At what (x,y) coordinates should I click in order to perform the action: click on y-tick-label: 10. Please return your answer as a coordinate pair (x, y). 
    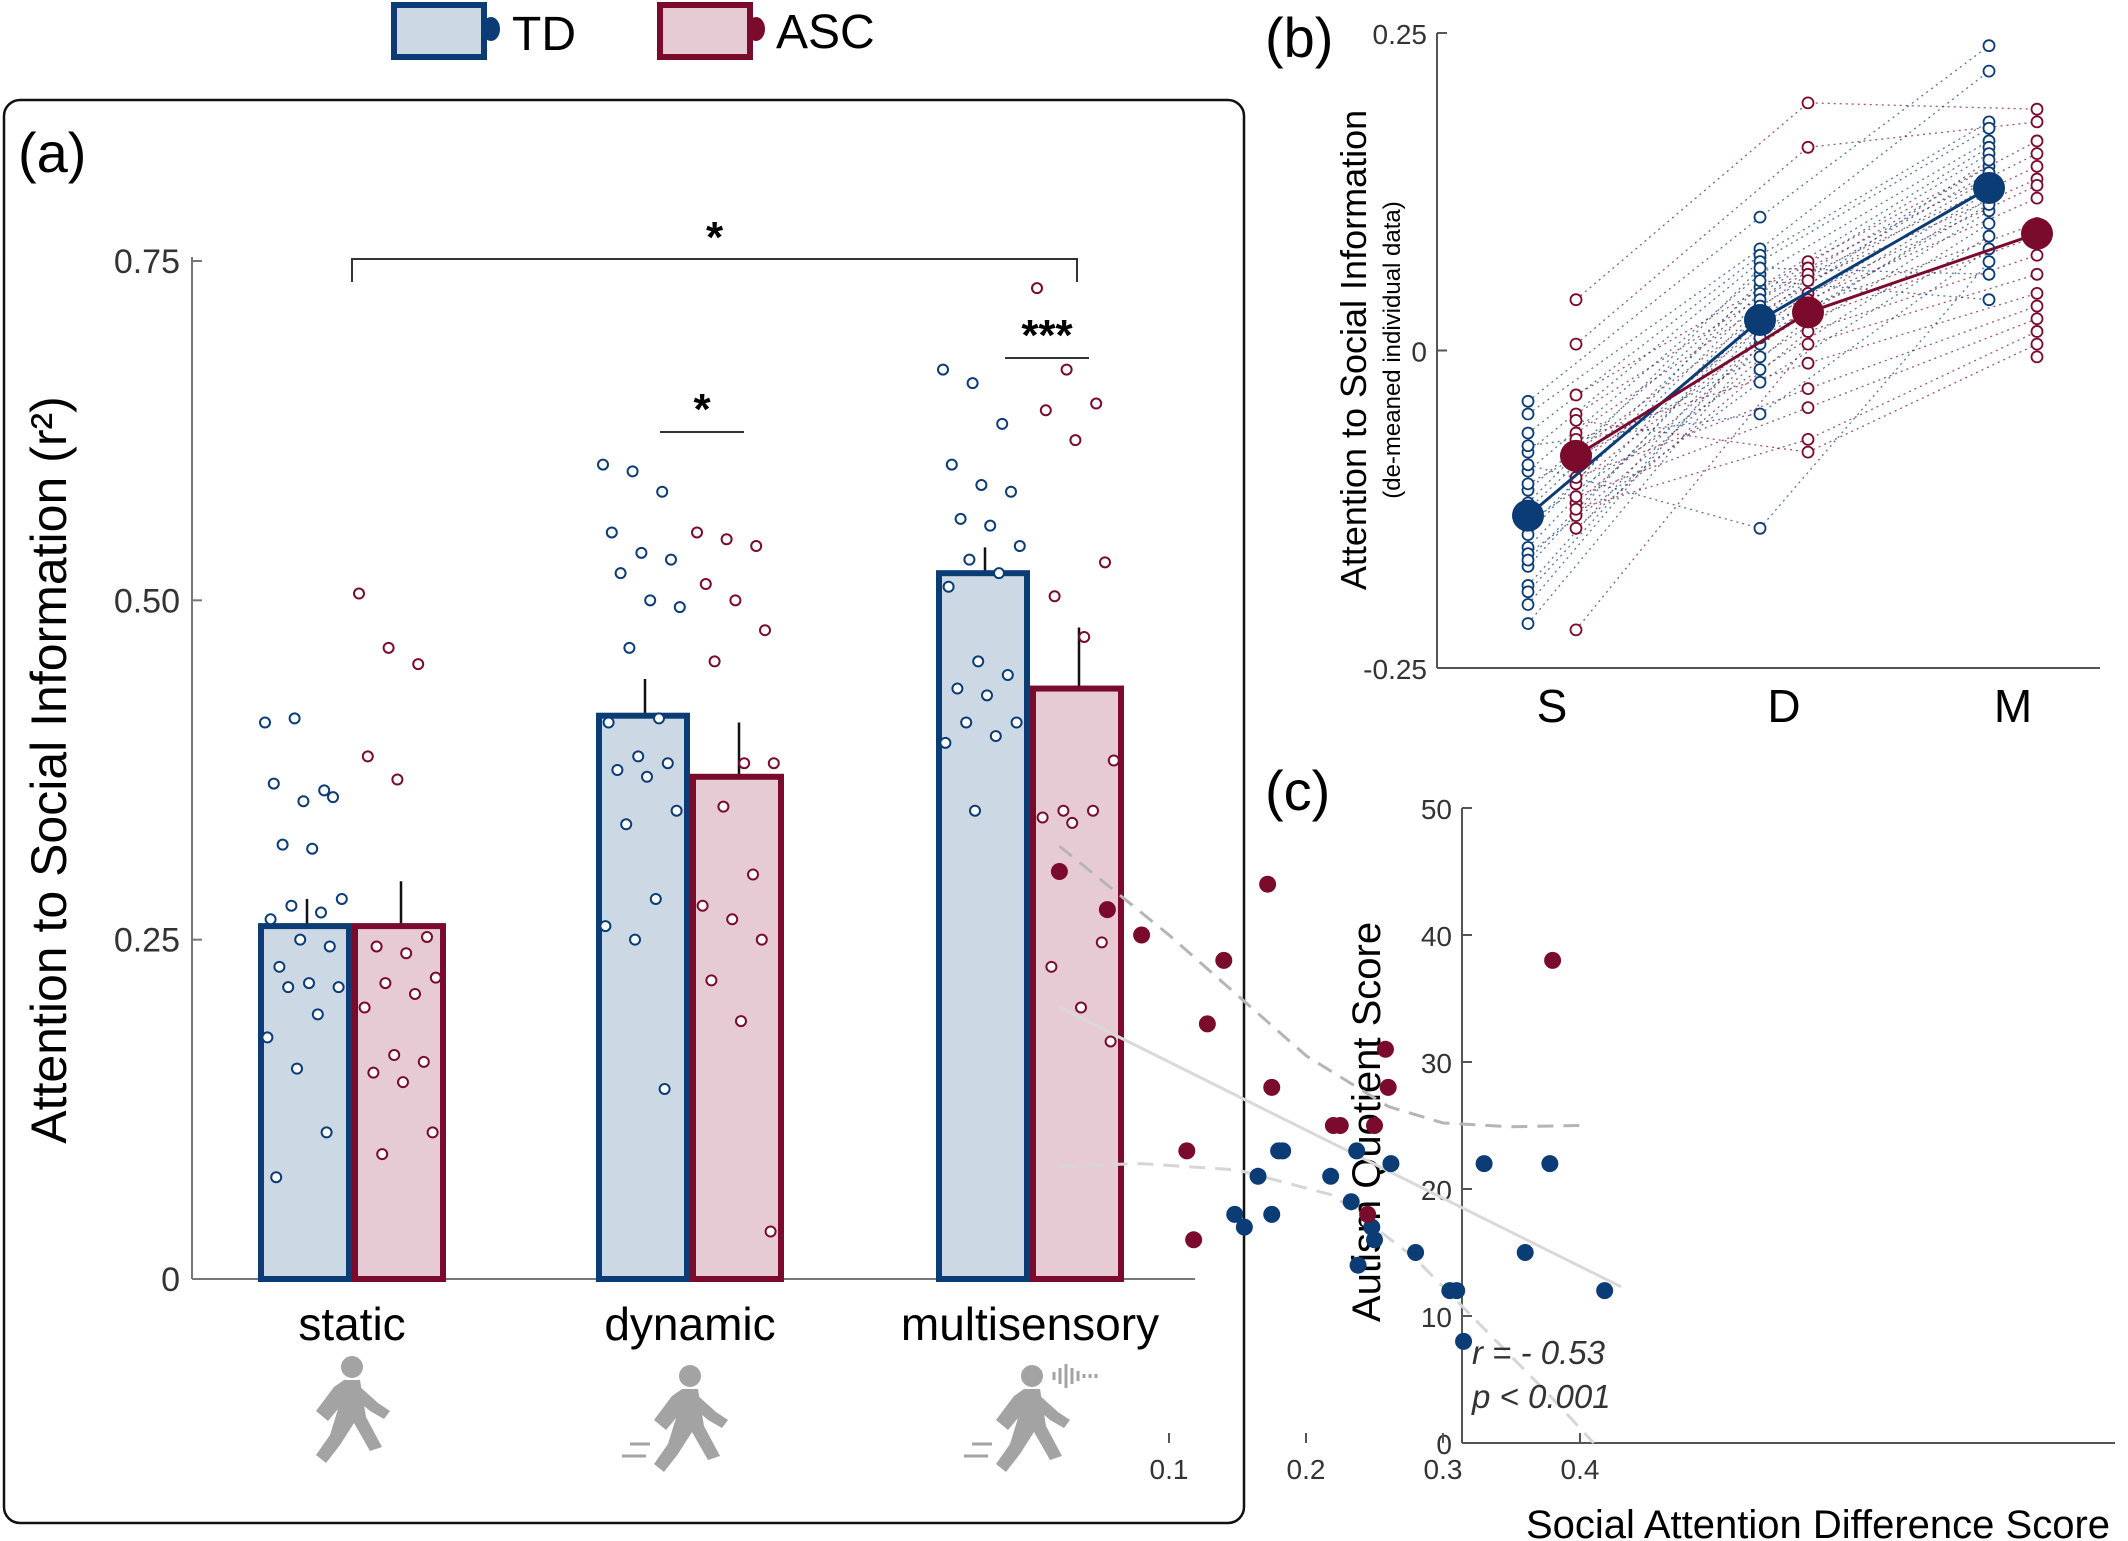
    Looking at the image, I should click on (1436, 1317).